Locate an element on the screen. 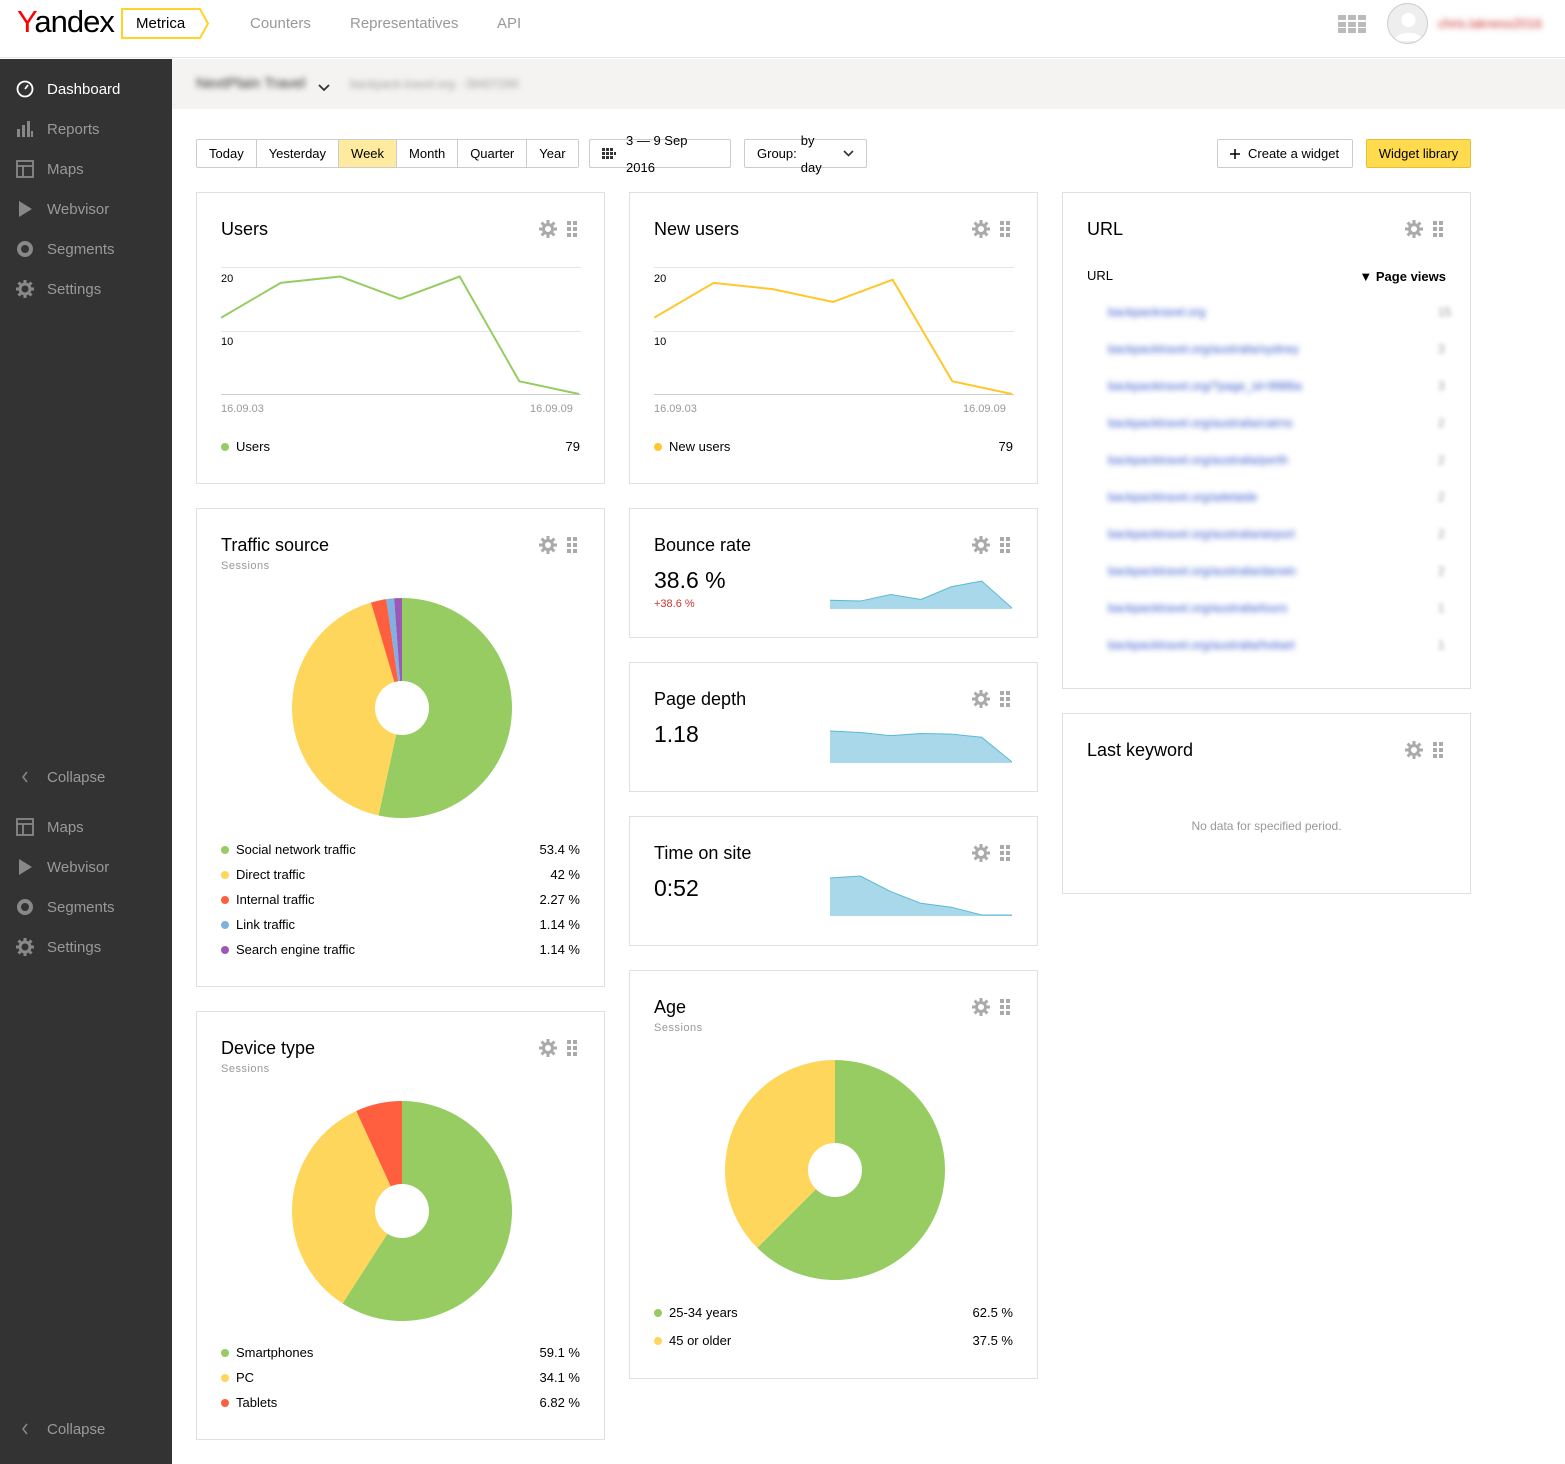  logo-first-letter: Y is located at coordinates (26, 21).